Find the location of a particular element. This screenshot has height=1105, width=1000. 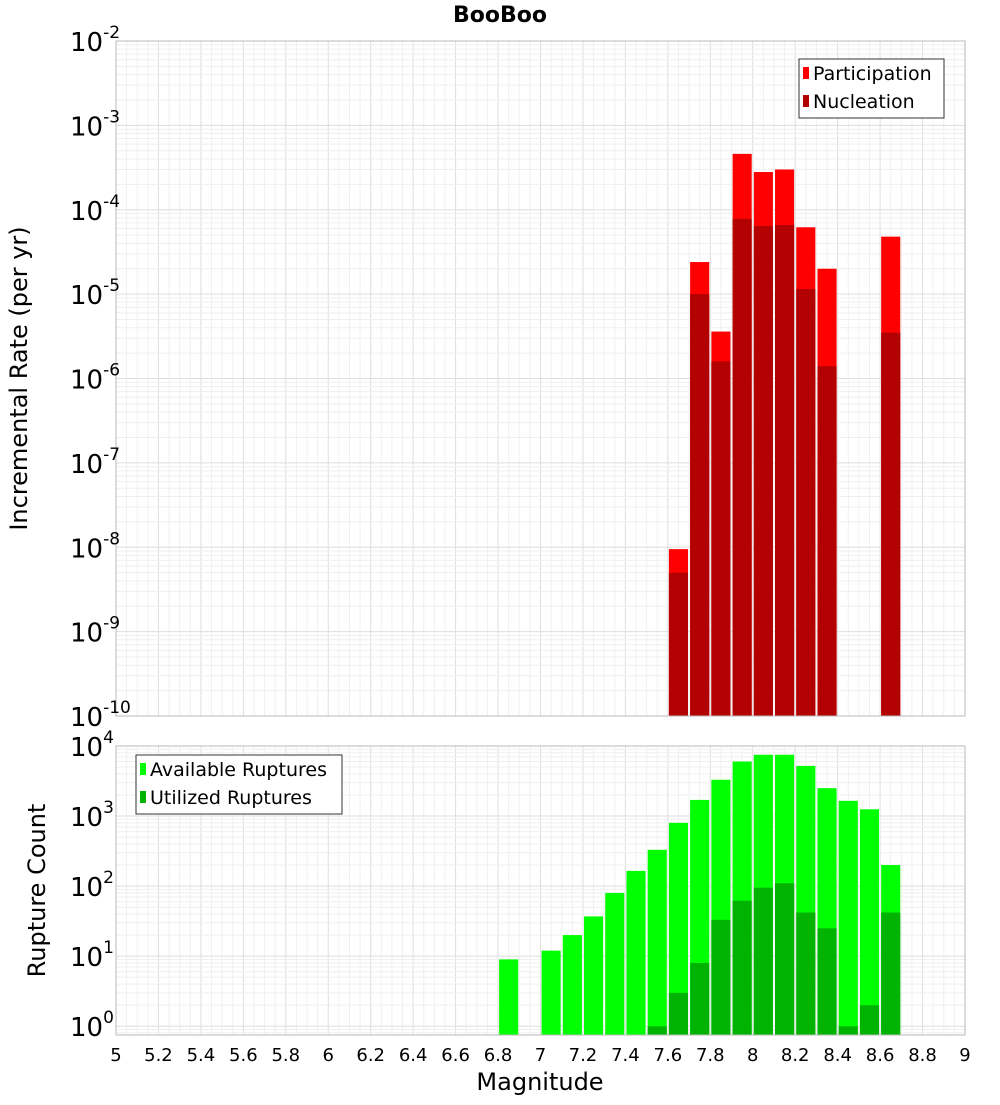

count-y-tick-label: 10⁰ is located at coordinates (92, 1025).